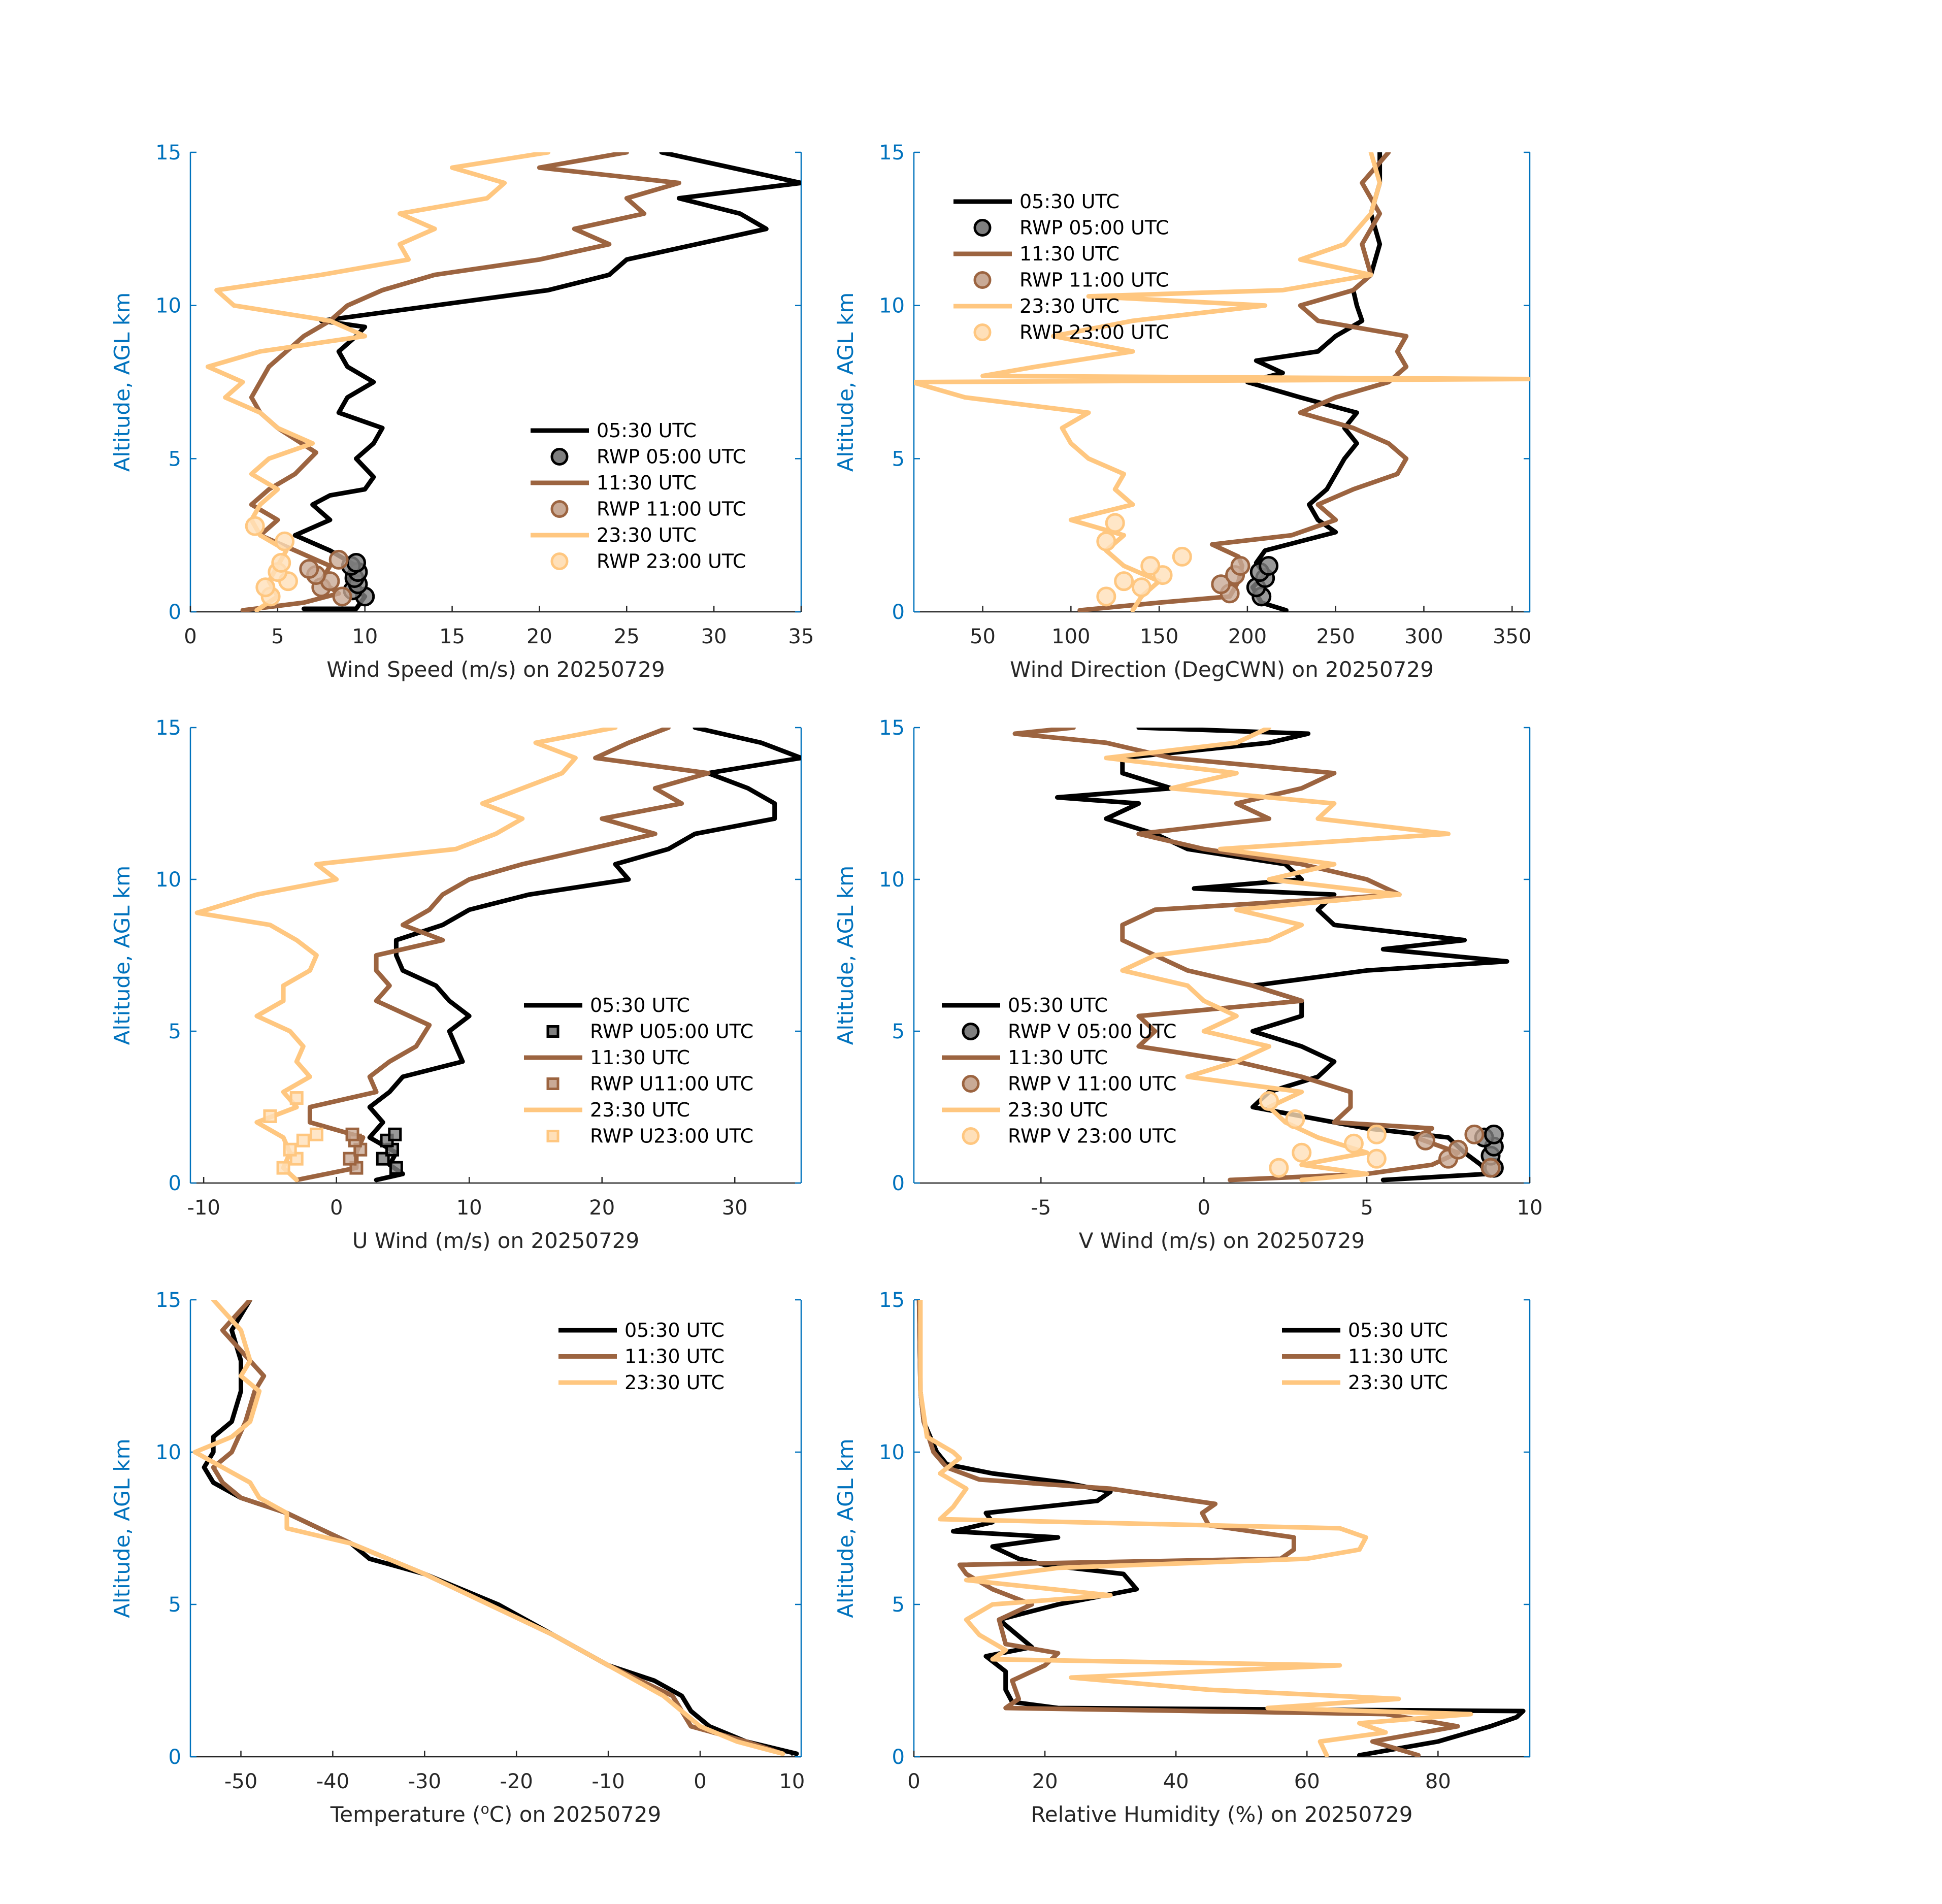 This screenshot has width=1942, height=1904. What do you see at coordinates (424, 1782) in the screenshot?
I see `x-tick-label: -30` at bounding box center [424, 1782].